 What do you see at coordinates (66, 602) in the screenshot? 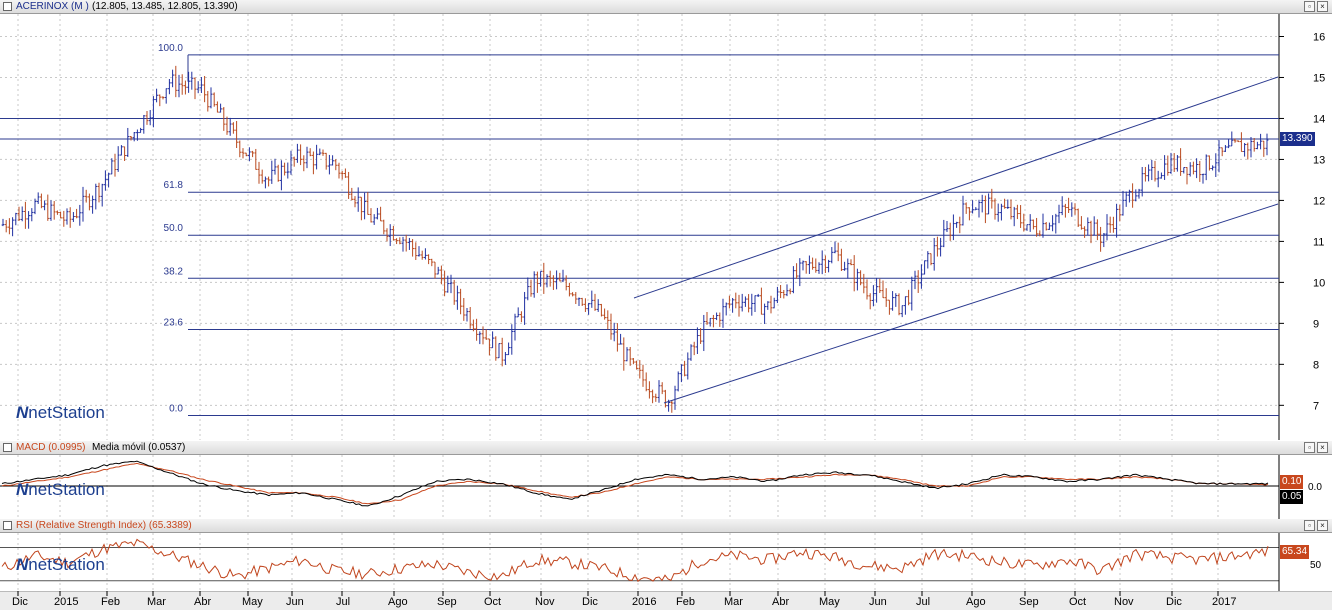
I see `x-tick-label: 2015` at bounding box center [66, 602].